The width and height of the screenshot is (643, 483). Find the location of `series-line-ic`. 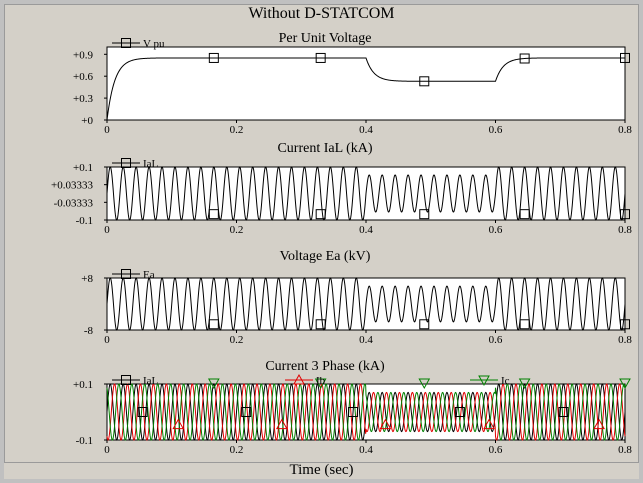

series-line-ic is located at coordinates (366, 412).